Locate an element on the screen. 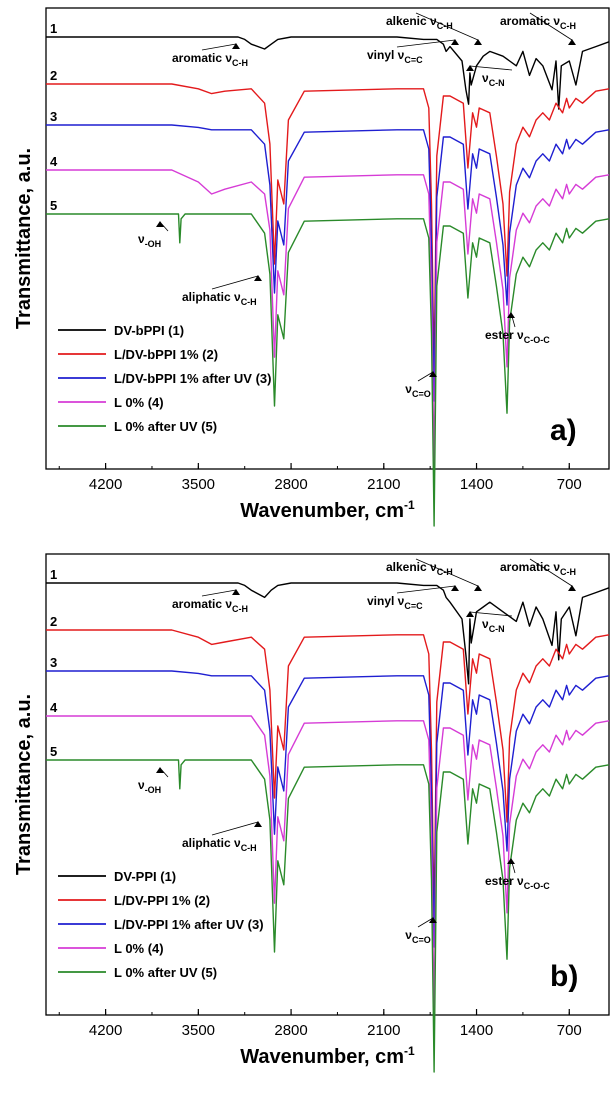  curve-number-label: 5 is located at coordinates (53, 751).